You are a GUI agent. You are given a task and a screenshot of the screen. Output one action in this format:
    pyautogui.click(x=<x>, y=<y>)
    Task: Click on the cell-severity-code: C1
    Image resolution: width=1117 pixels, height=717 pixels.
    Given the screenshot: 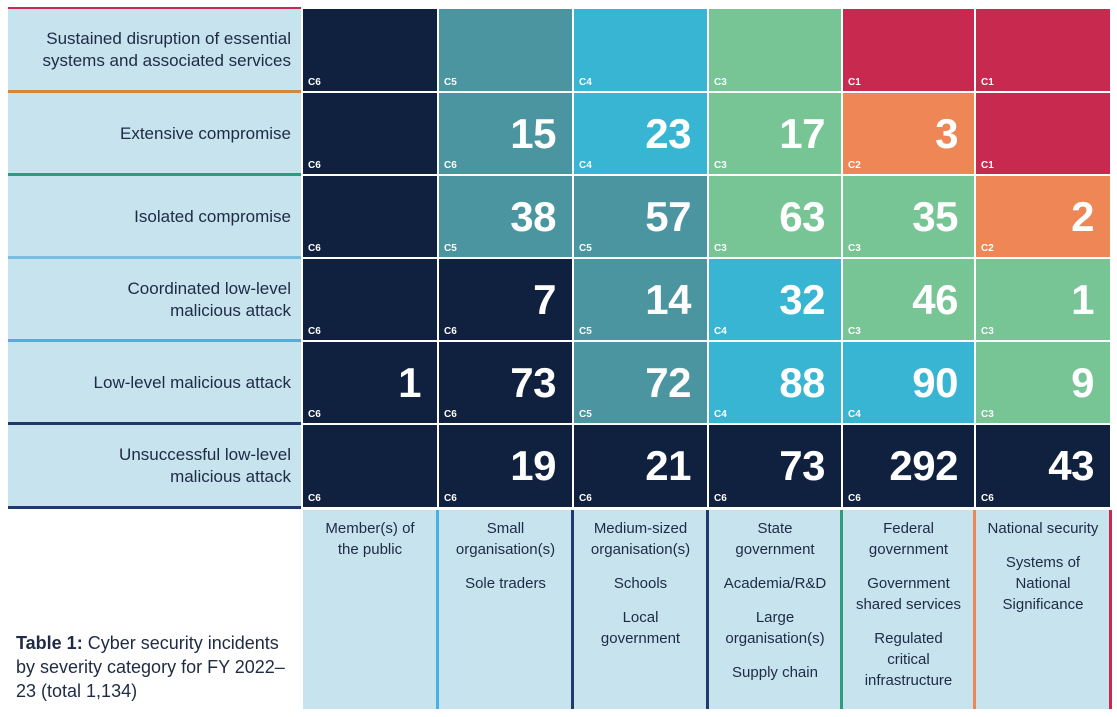 What is the action you would take?
    pyautogui.click(x=854, y=82)
    